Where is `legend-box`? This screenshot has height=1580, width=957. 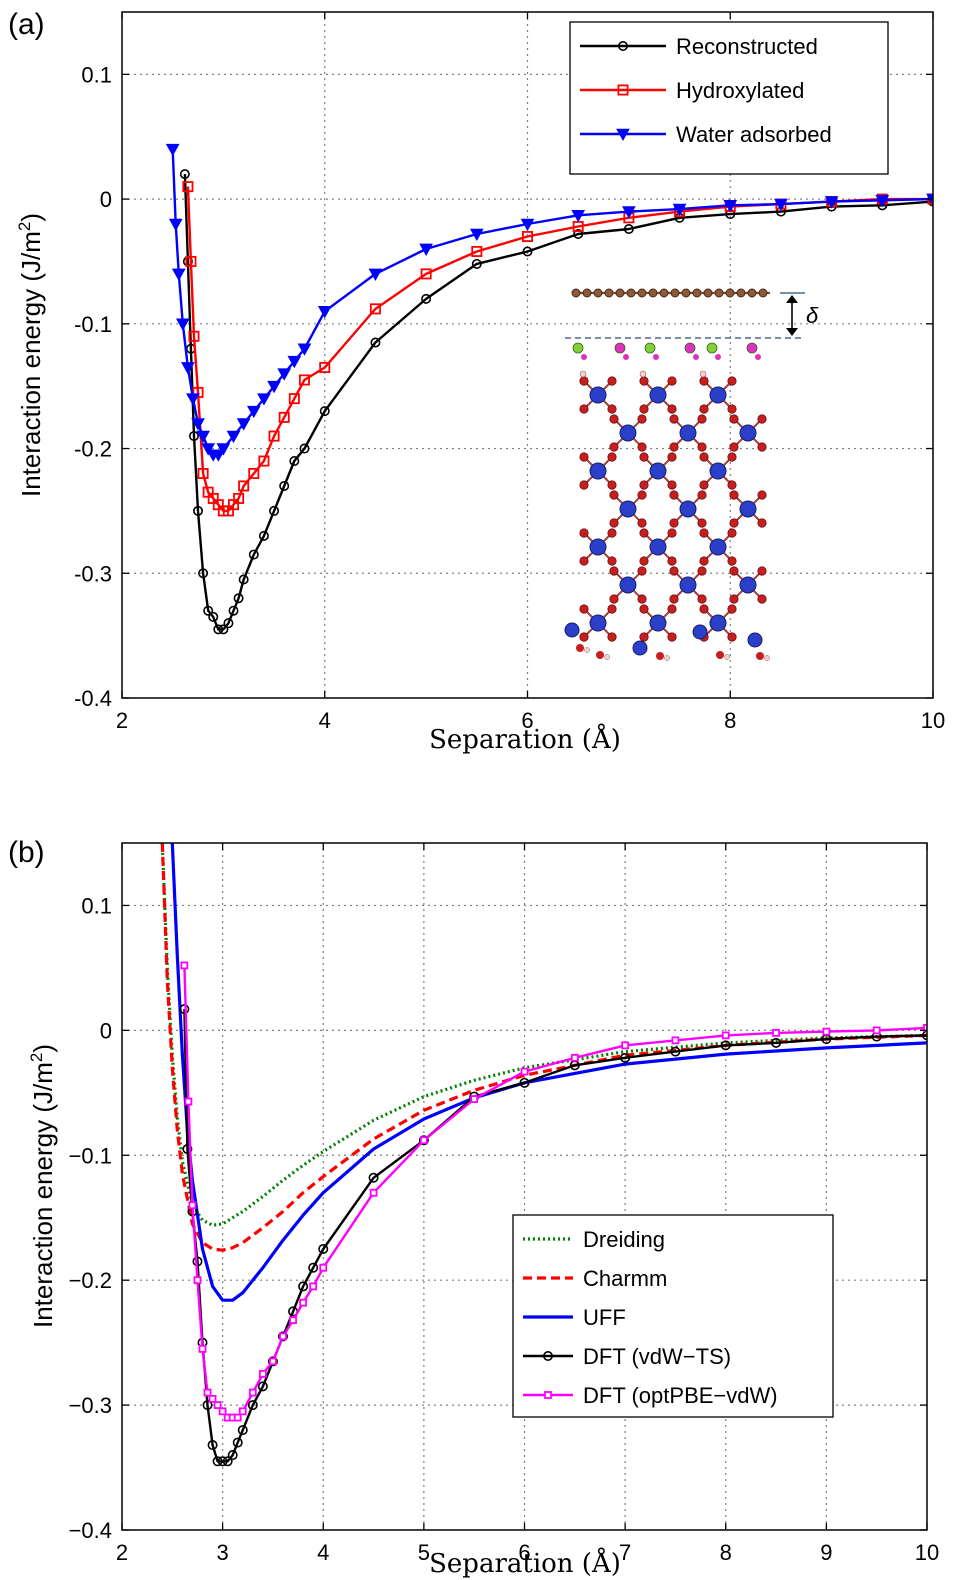
legend-box is located at coordinates (729, 98).